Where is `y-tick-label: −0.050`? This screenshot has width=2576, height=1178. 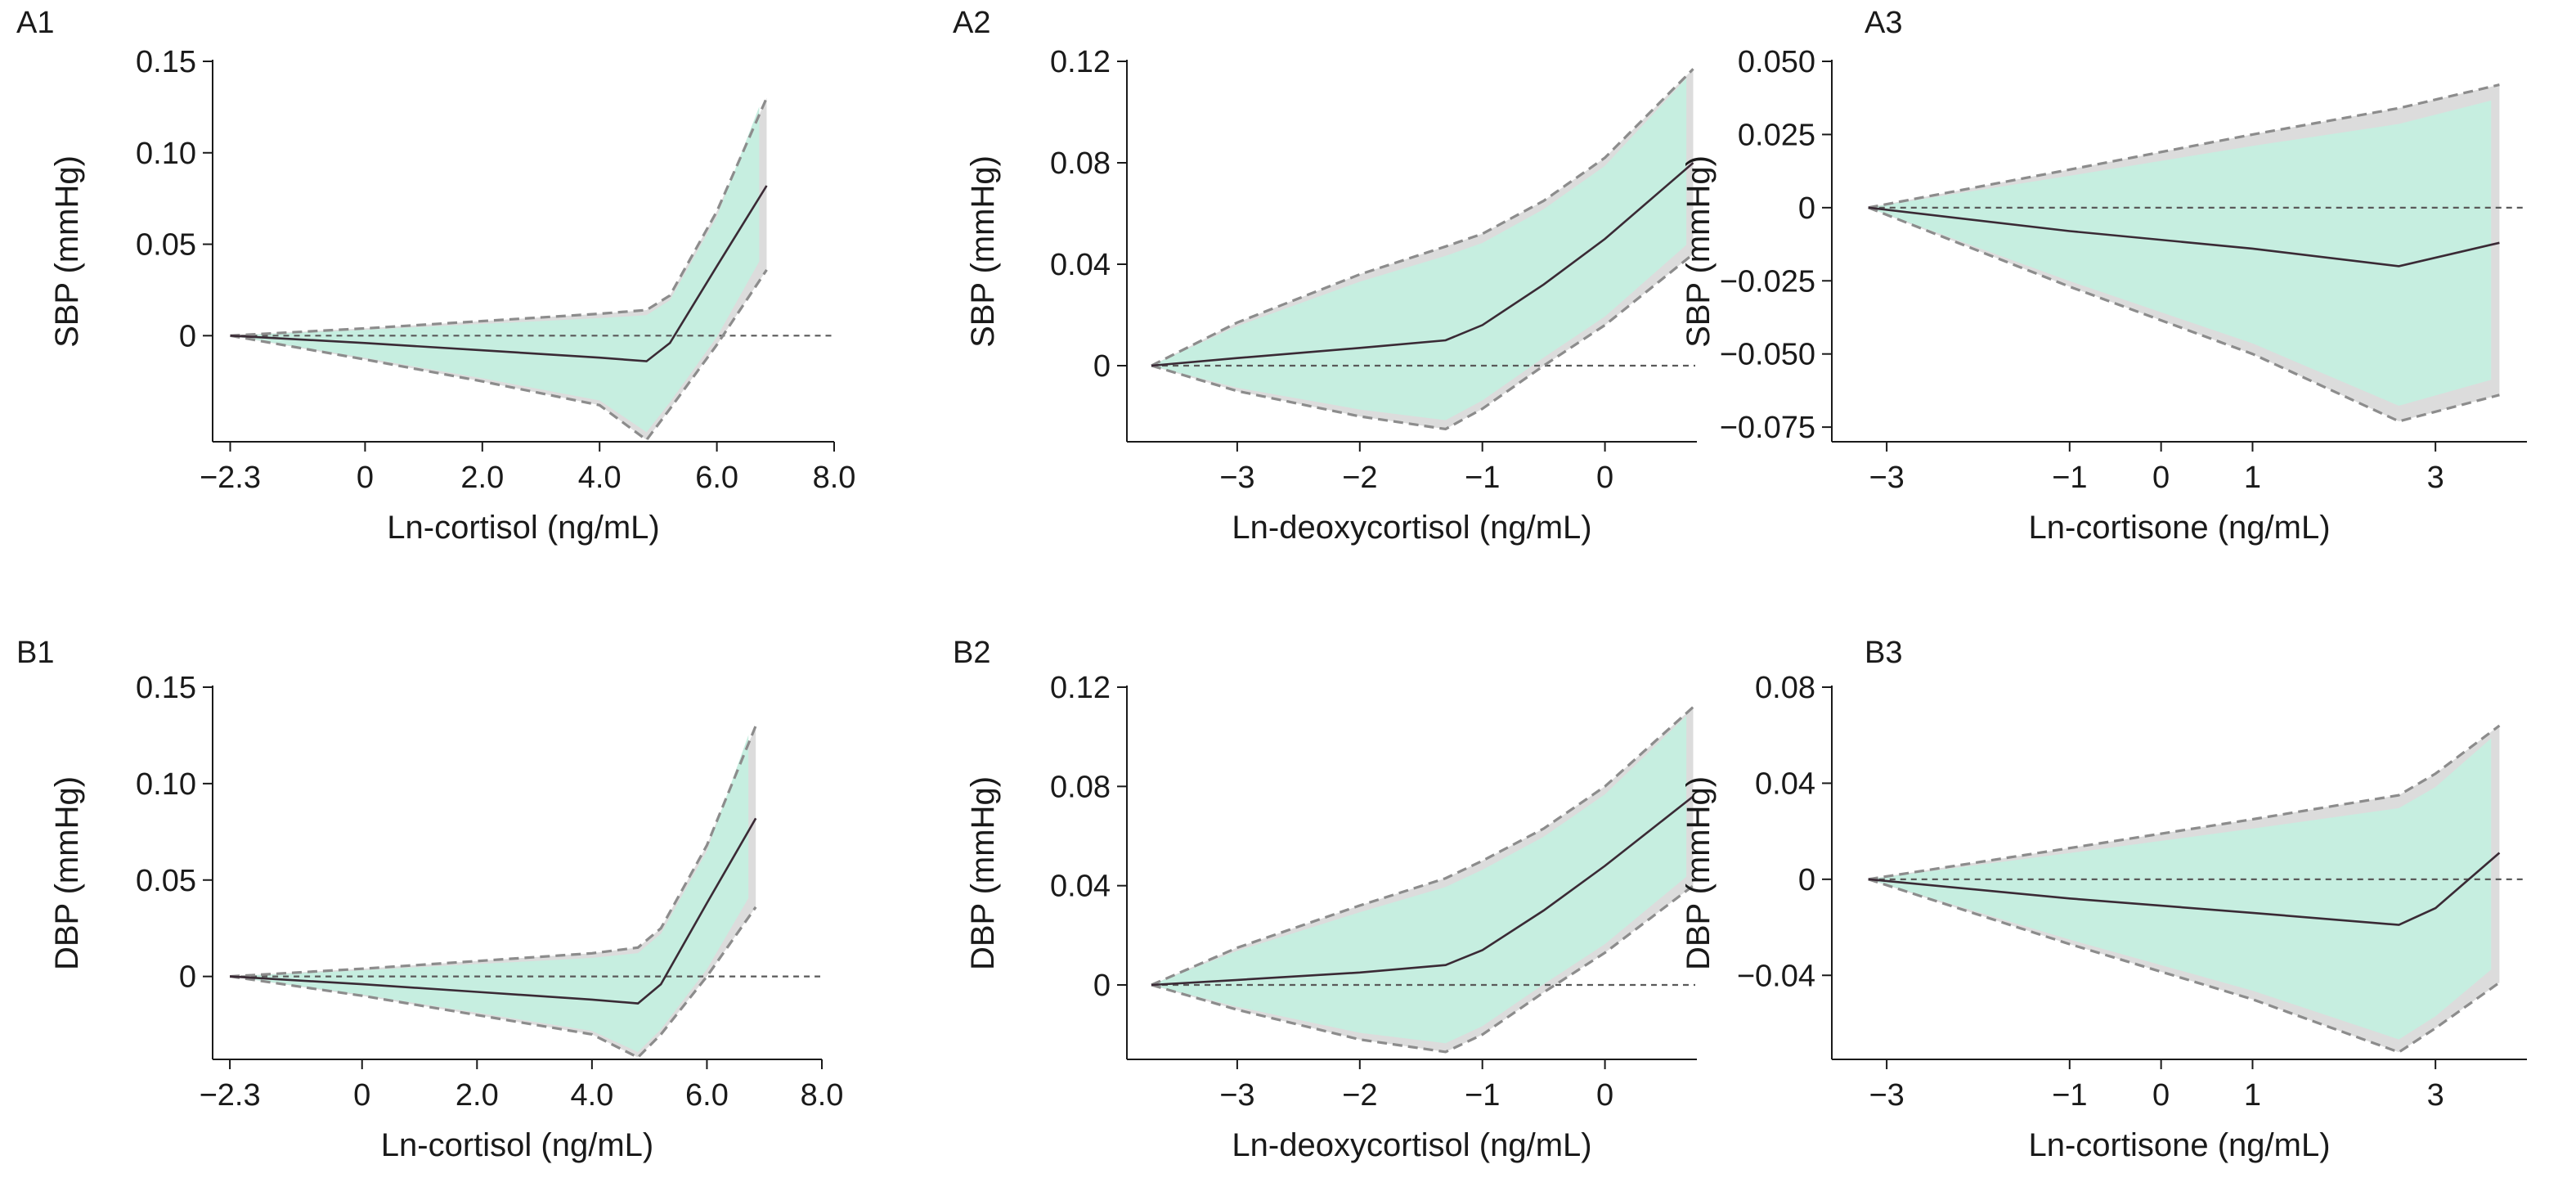 y-tick-label: −0.050 is located at coordinates (1767, 355).